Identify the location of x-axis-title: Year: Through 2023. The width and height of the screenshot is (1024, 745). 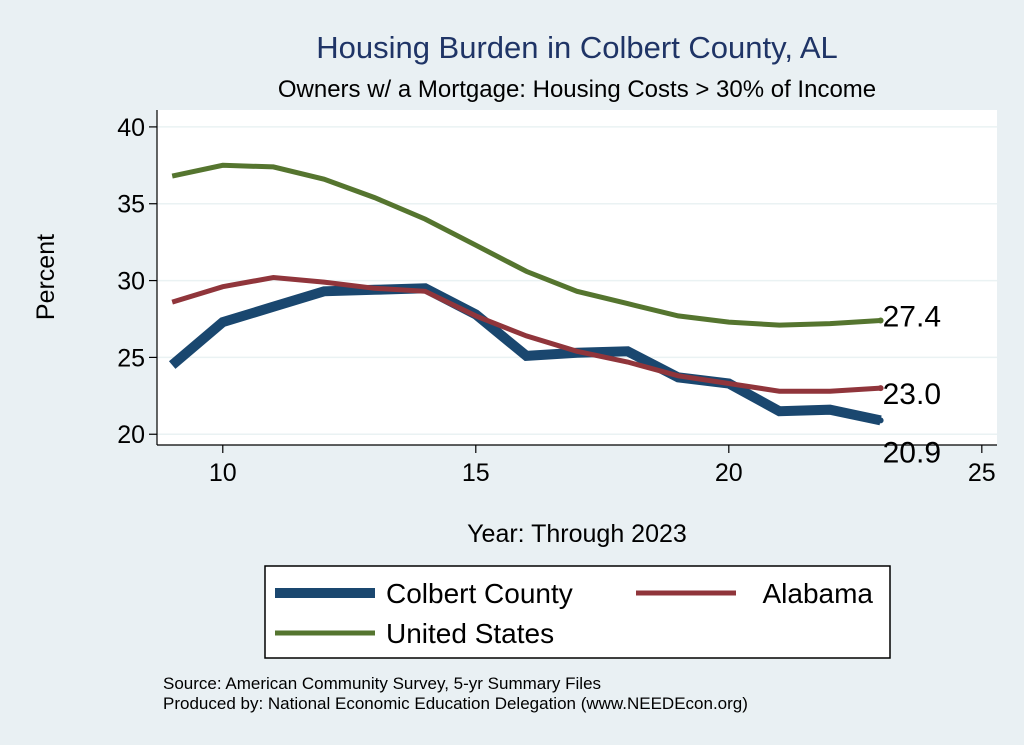
(577, 534).